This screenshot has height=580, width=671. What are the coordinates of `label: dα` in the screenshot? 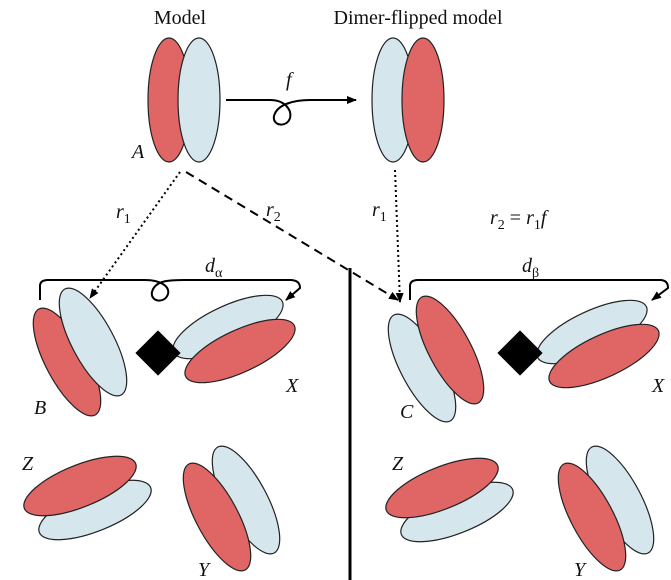 It's located at (214, 268).